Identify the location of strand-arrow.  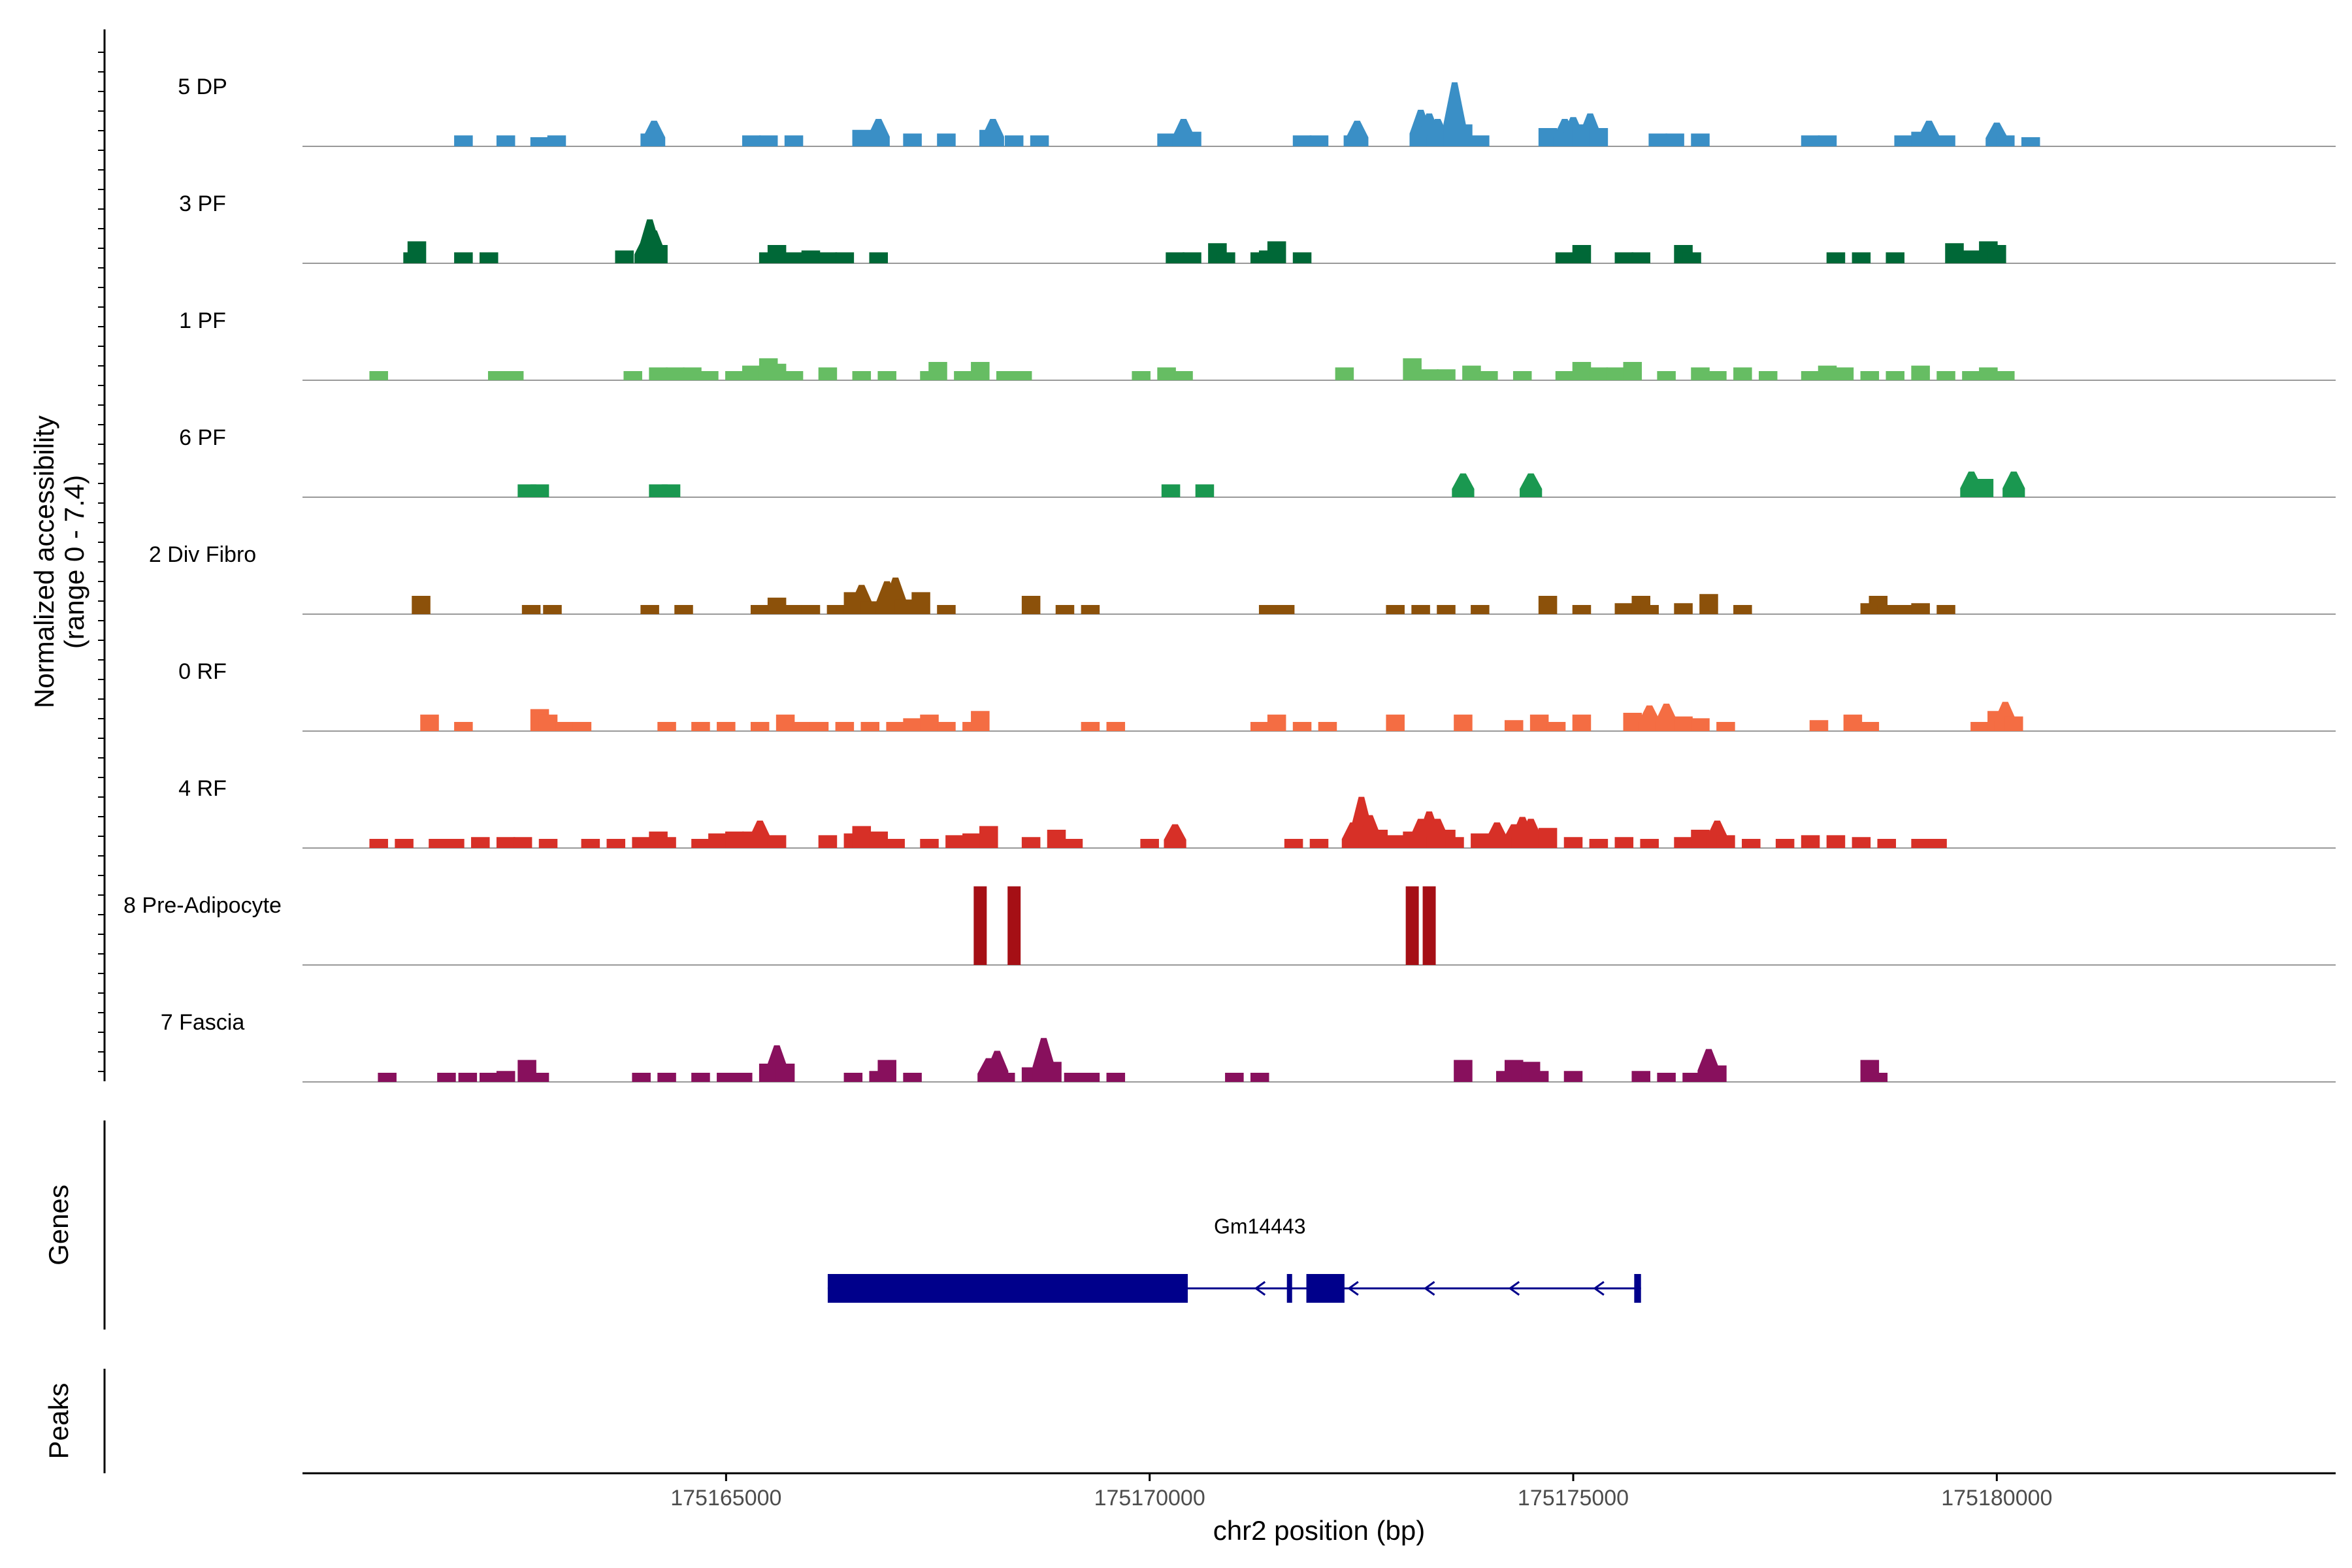
(1260, 1288).